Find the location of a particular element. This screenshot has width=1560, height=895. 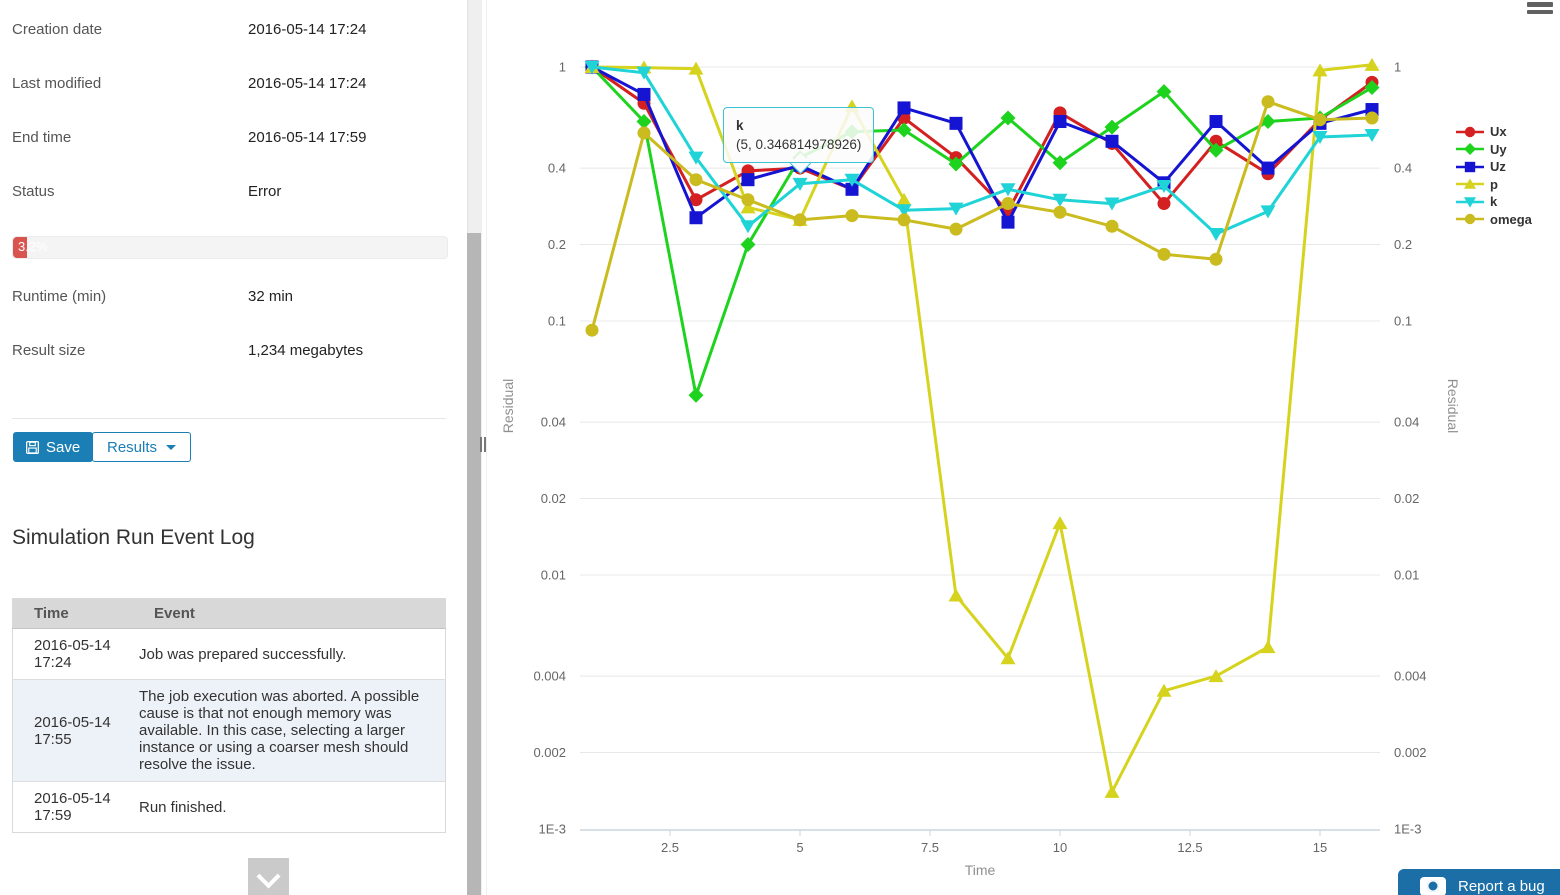

series-line-k is located at coordinates (982, 150).